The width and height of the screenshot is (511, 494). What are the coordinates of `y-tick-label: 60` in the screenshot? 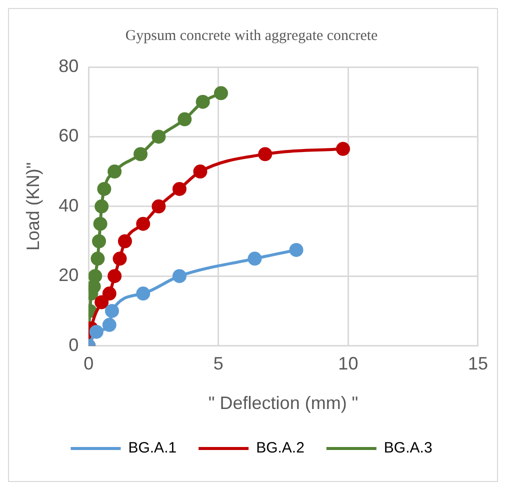 It's located at (68, 136).